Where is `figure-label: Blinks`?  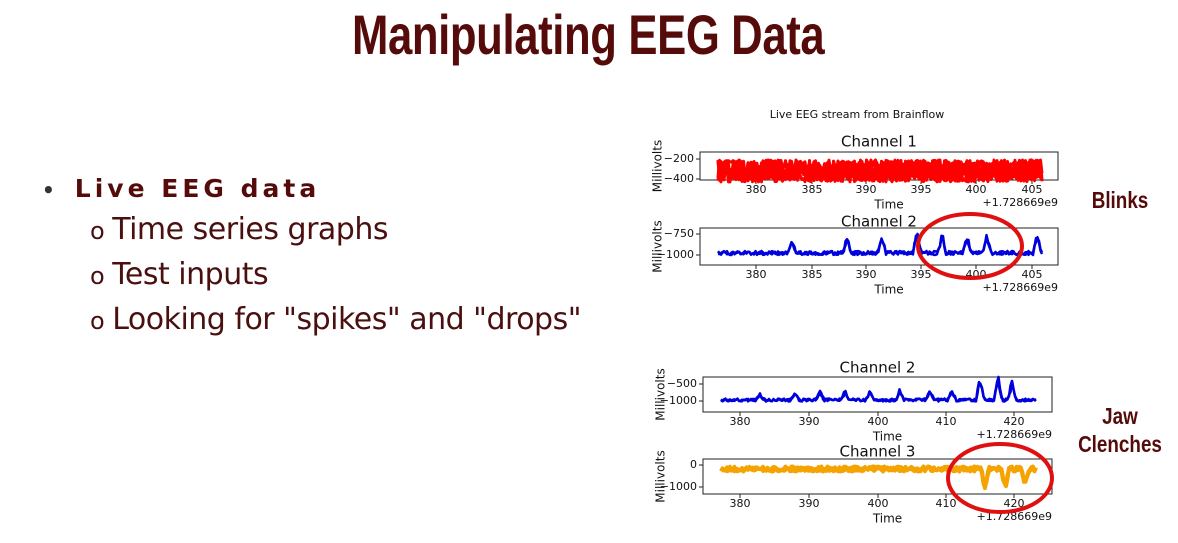
figure-label: Blinks is located at coordinates (1120, 200).